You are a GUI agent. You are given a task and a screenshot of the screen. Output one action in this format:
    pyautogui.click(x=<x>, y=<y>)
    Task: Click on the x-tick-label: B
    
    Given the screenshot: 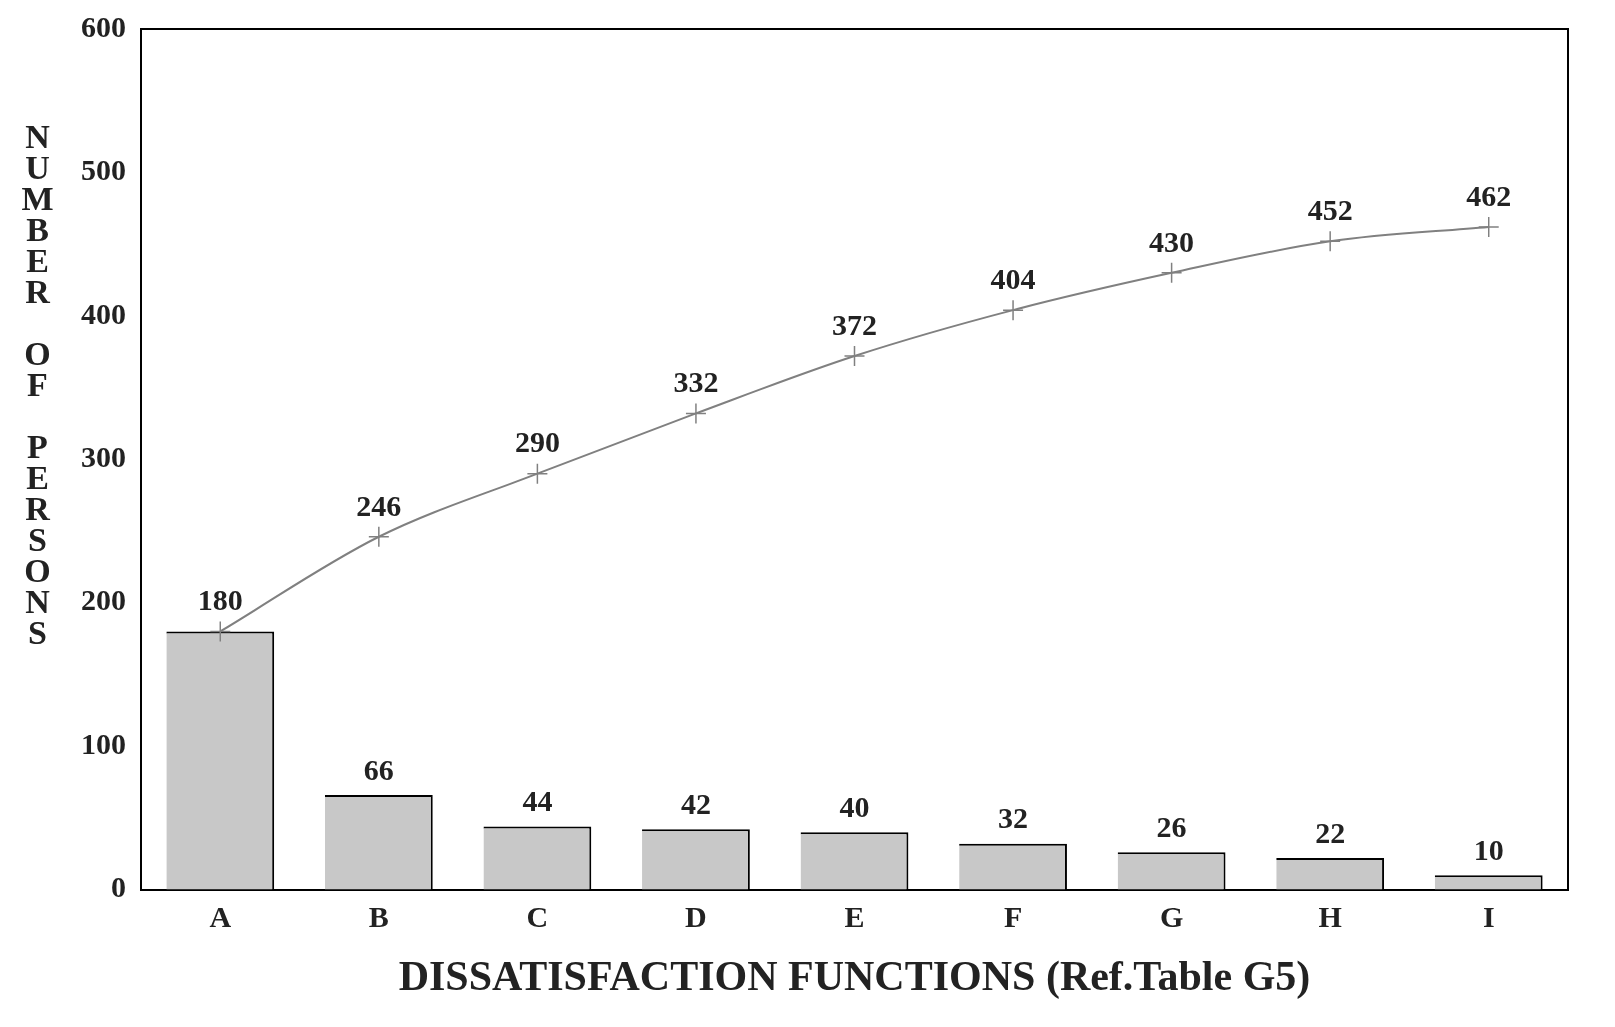 What is the action you would take?
    pyautogui.click(x=378, y=917)
    